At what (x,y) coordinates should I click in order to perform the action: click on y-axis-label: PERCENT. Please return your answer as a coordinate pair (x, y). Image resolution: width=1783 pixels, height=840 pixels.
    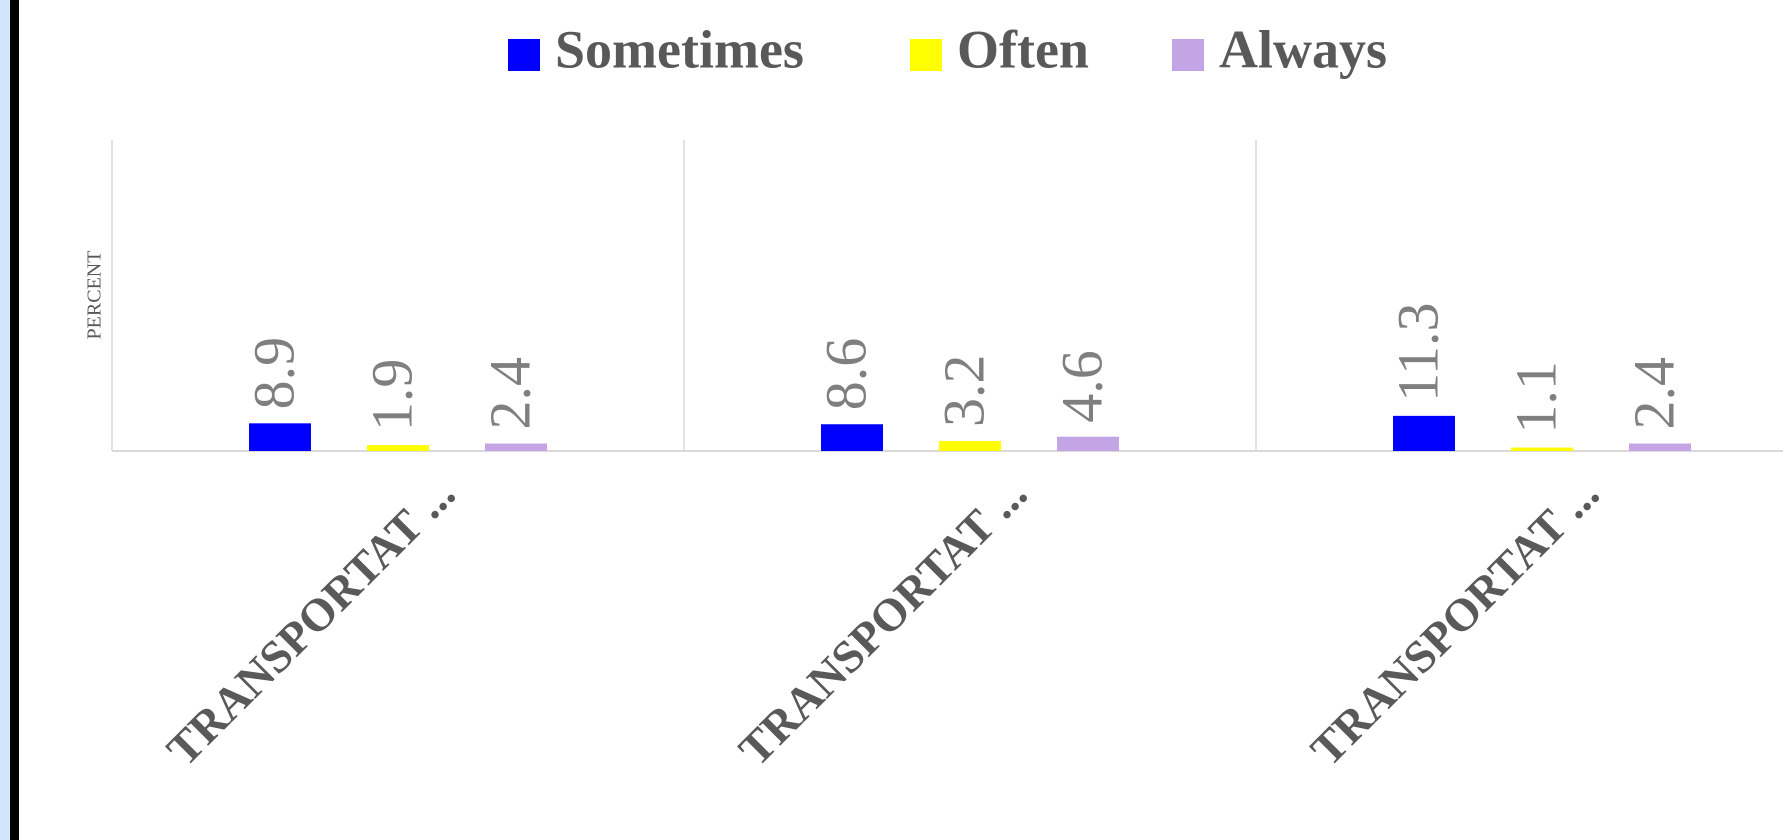
    Looking at the image, I should click on (95, 295).